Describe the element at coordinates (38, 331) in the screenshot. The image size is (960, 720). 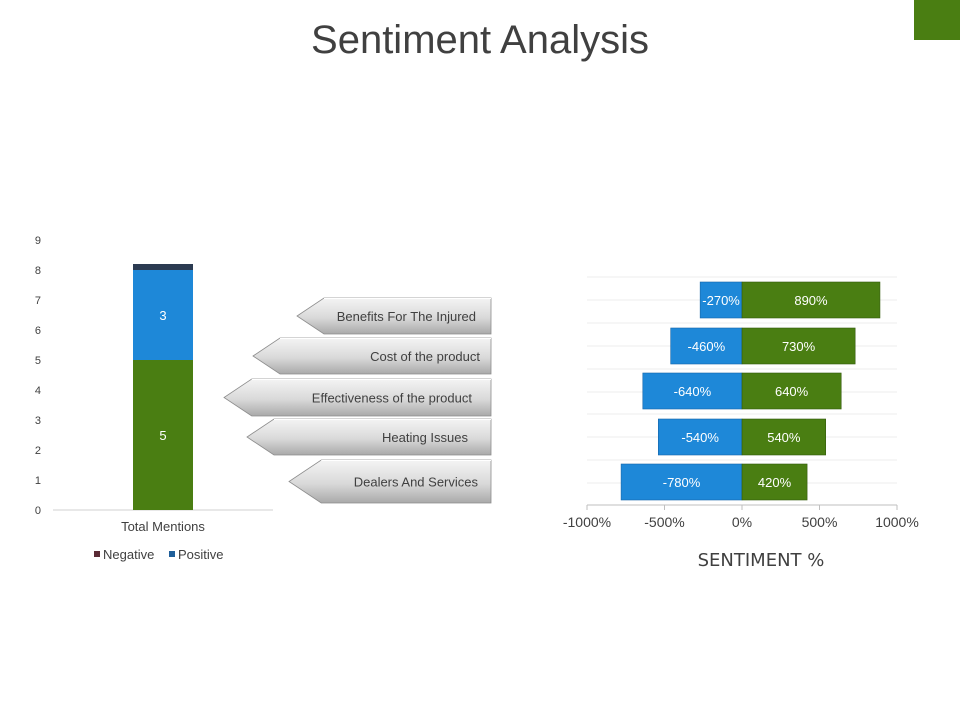
I see `y-tick-label: 6` at that location.